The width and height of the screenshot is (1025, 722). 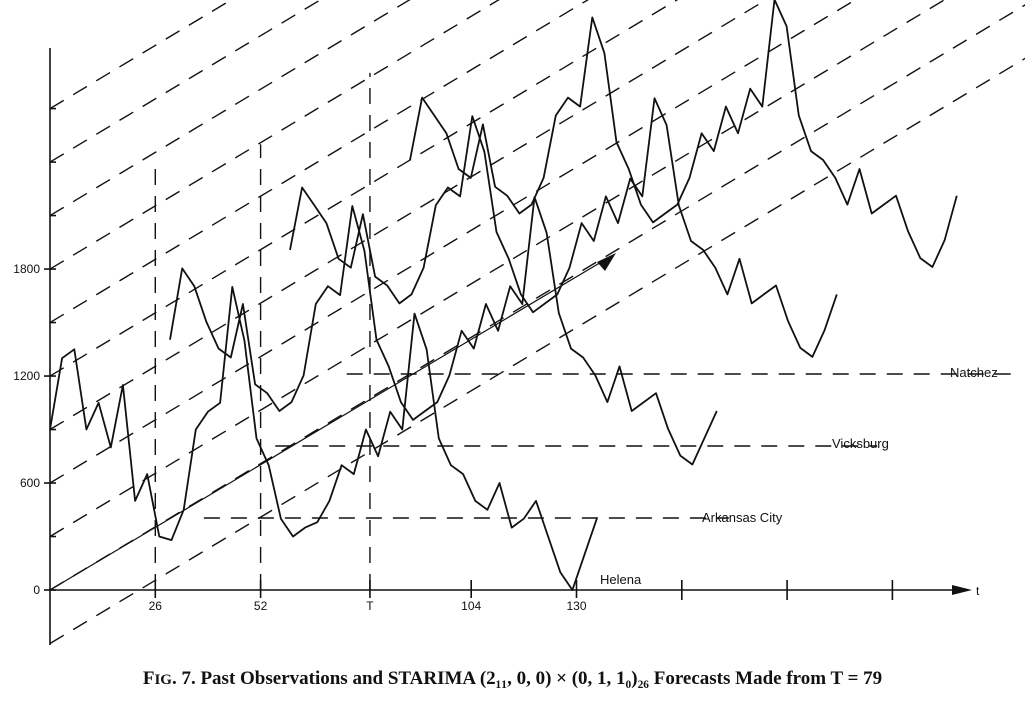 What do you see at coordinates (742, 517) in the screenshot?
I see `site-label-arkansas-city: Arkansas City` at bounding box center [742, 517].